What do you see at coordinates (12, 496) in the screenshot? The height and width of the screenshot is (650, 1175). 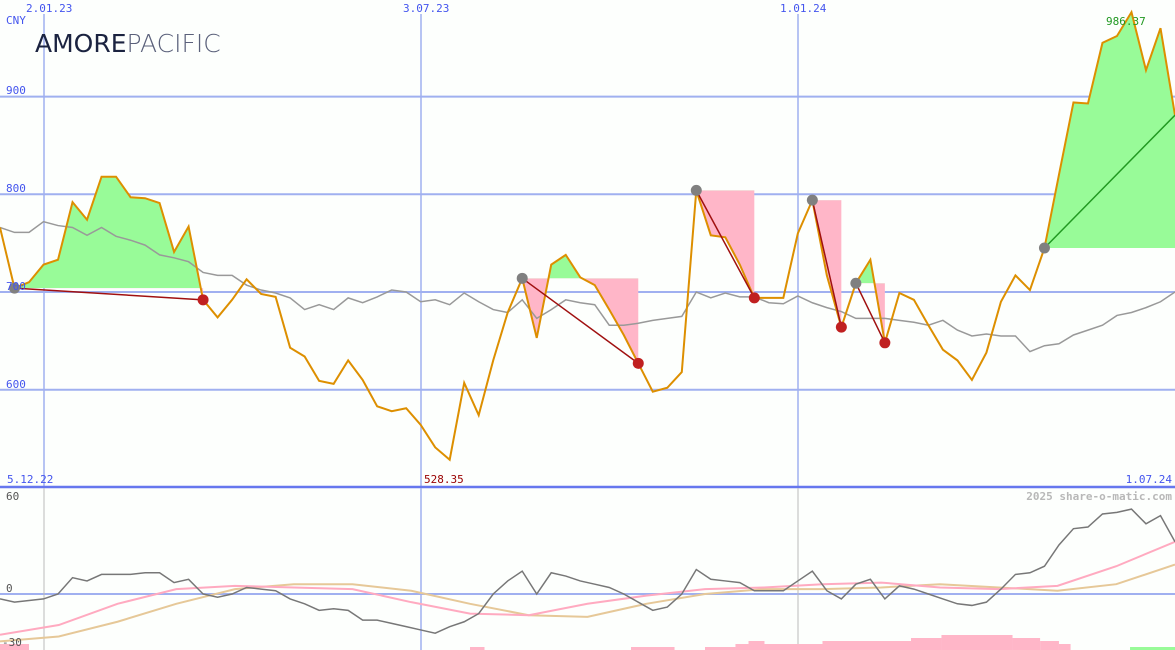 I see `indicator-tick-label: 60` at bounding box center [12, 496].